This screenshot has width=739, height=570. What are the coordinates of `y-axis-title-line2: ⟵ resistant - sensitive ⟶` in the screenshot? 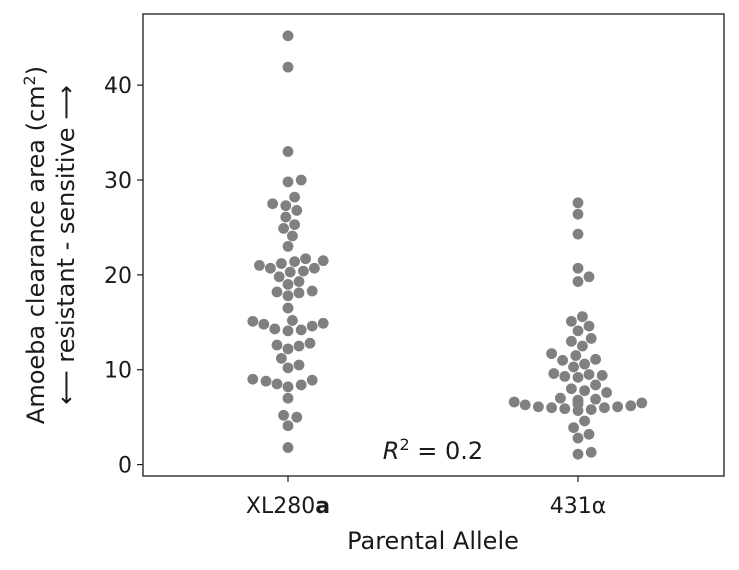 It's located at (66, 244).